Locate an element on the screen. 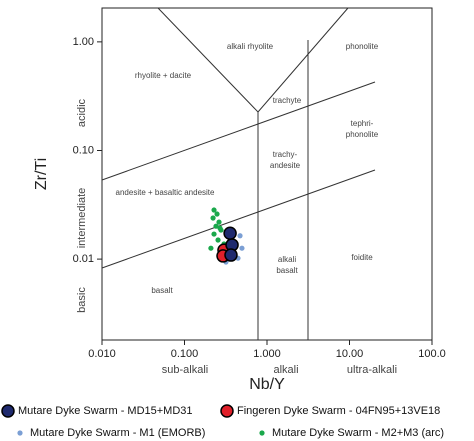 The width and height of the screenshot is (474, 441). field-label: alkali is located at coordinates (287, 259).